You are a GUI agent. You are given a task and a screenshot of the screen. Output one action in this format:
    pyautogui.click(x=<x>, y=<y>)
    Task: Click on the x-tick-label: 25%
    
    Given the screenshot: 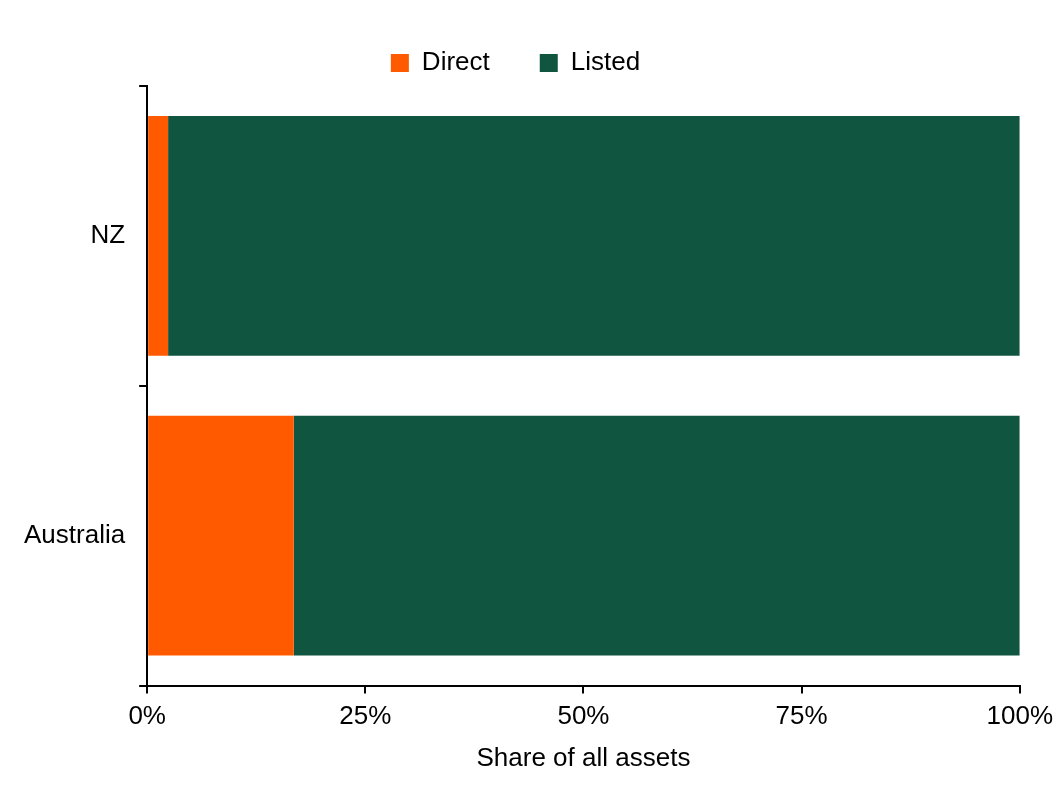 What is the action you would take?
    pyautogui.click(x=365, y=715)
    